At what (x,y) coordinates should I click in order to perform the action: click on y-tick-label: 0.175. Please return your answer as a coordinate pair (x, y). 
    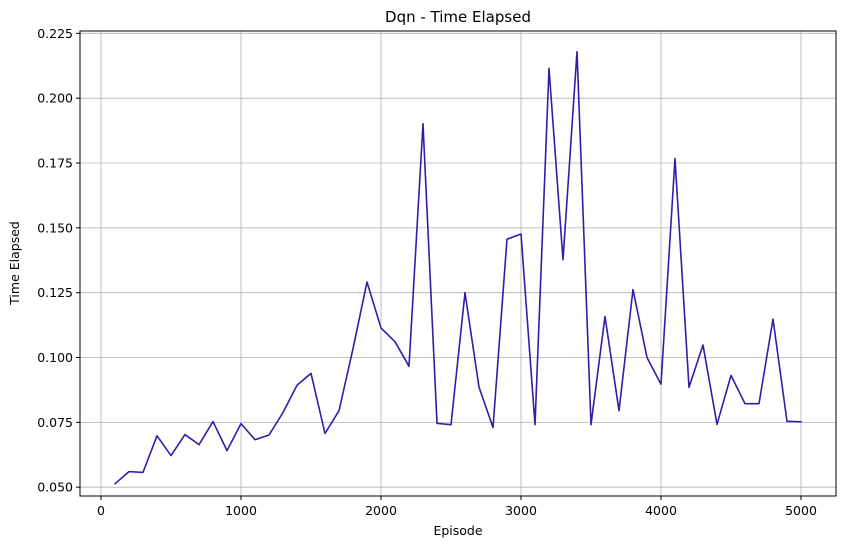
    Looking at the image, I should click on (55, 163).